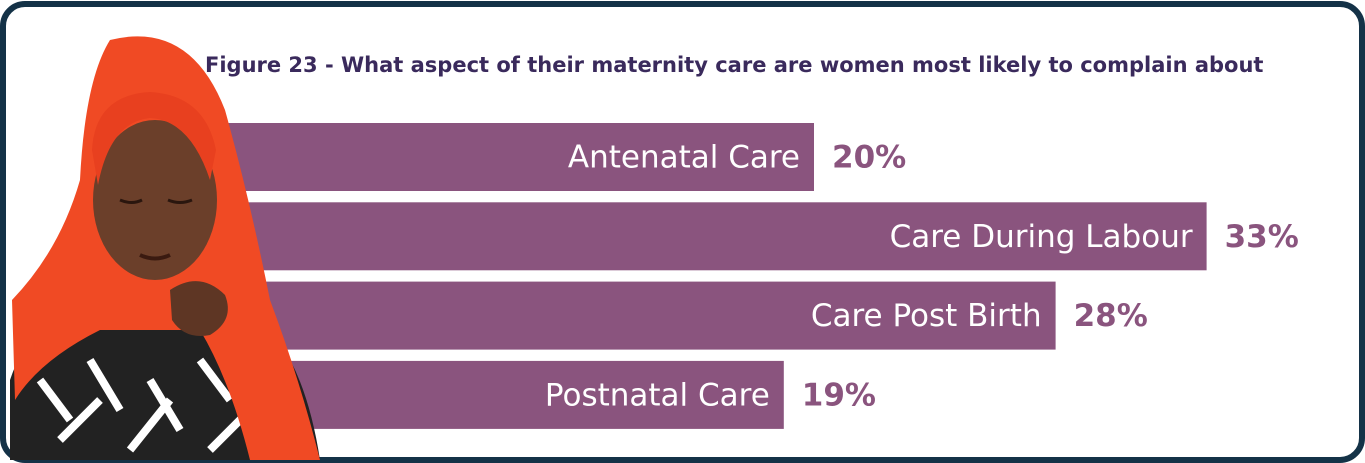  I want to click on value-label: 28%, so click(1111, 316).